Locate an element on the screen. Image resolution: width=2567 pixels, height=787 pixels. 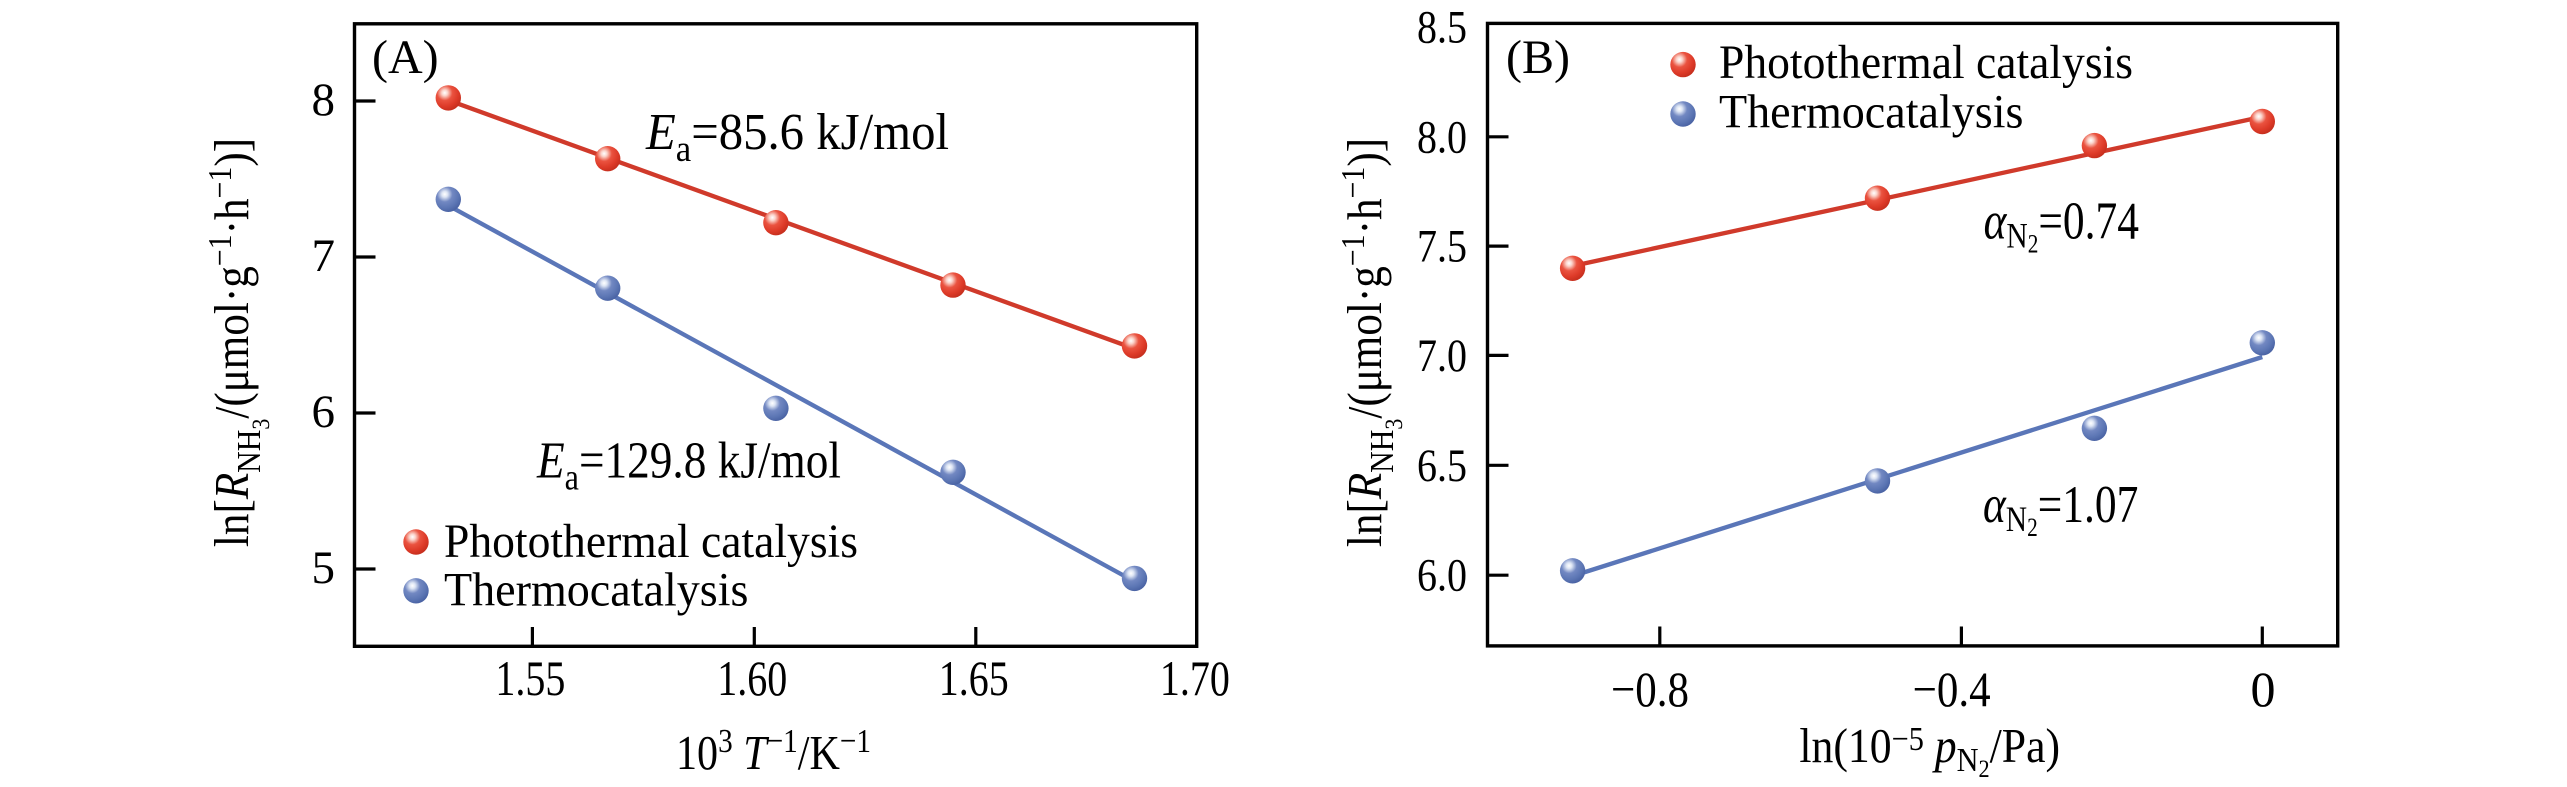
svg-text: (B) is located at coordinates (1538, 57).